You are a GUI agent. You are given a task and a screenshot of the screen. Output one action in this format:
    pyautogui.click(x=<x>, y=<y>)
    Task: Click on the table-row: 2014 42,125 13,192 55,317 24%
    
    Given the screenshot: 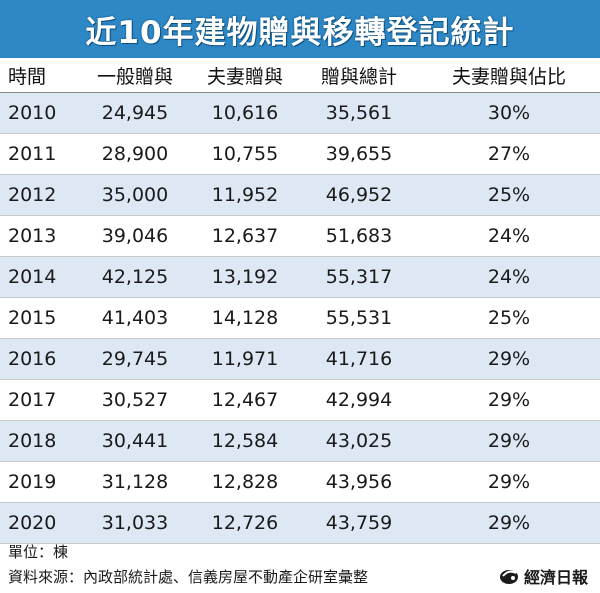 What is the action you would take?
    pyautogui.click(x=300, y=277)
    